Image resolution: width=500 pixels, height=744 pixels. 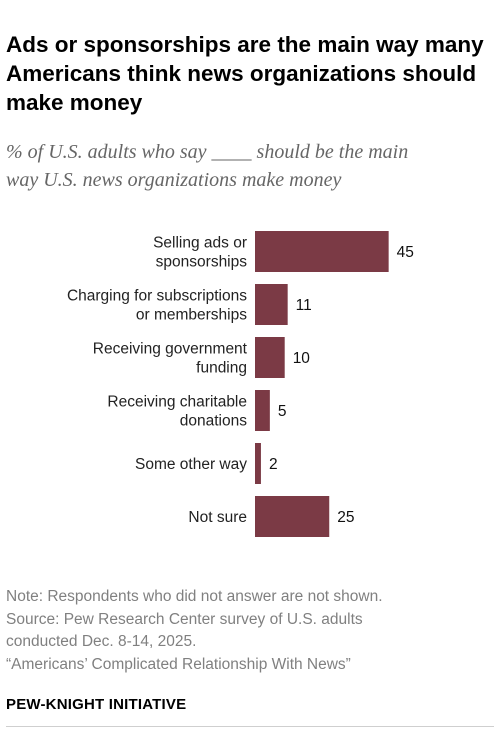 What do you see at coordinates (191, 464) in the screenshot?
I see `category-label-4: Some other way` at bounding box center [191, 464].